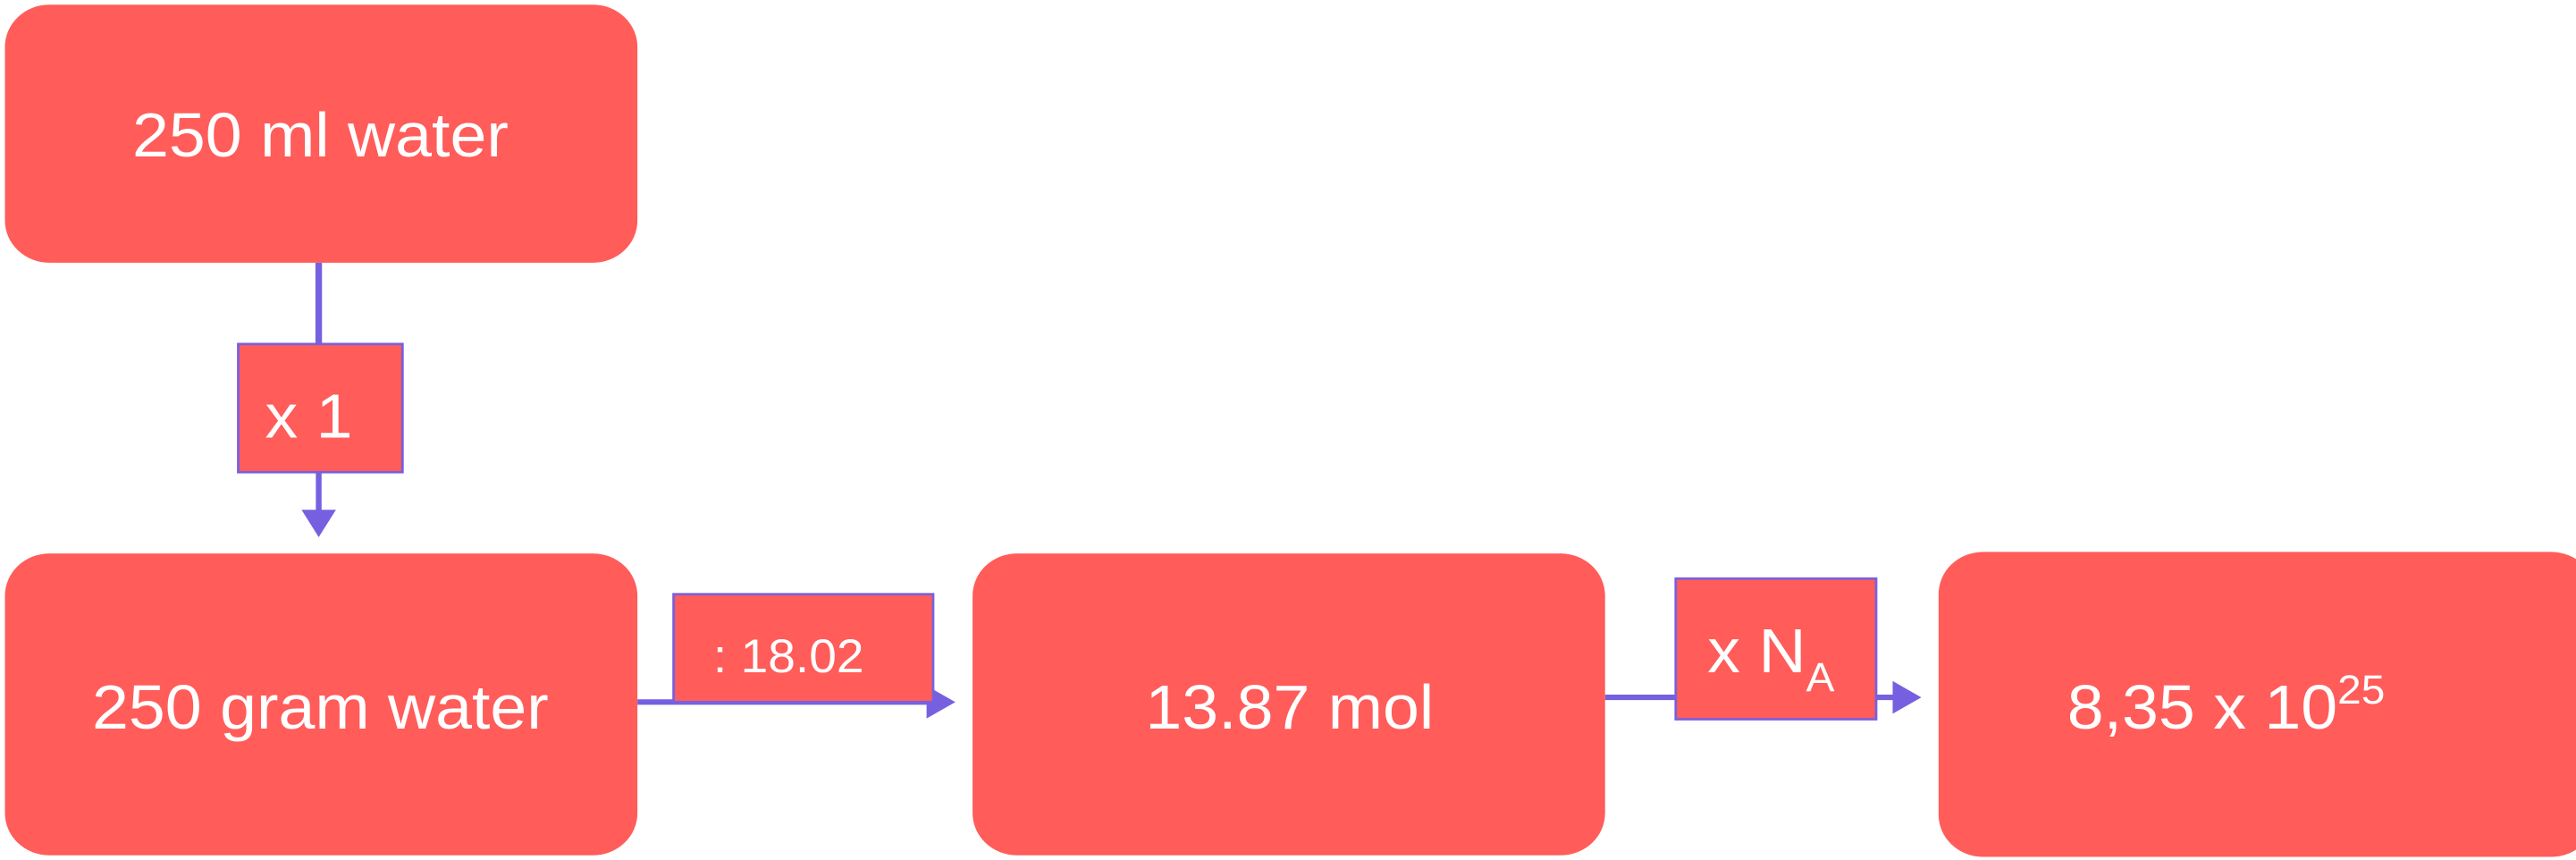  I want to click on node-particles: 8,35 x 1025, so click(2257, 704).